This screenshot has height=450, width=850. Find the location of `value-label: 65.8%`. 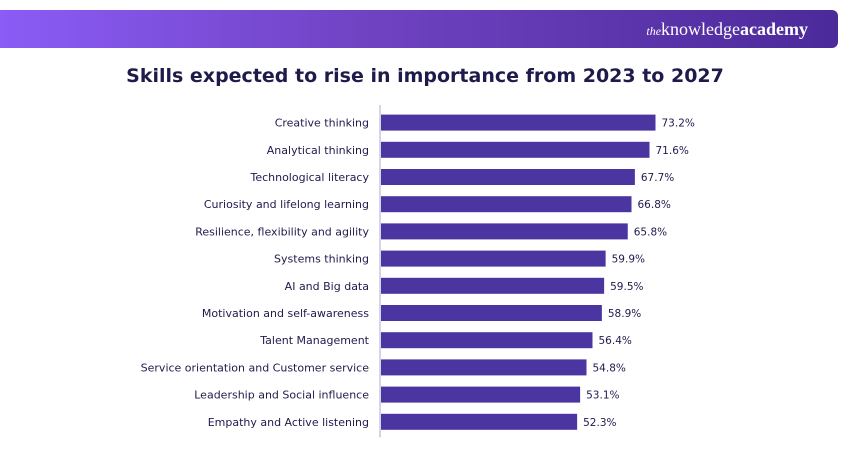

value-label: 65.8% is located at coordinates (650, 232).